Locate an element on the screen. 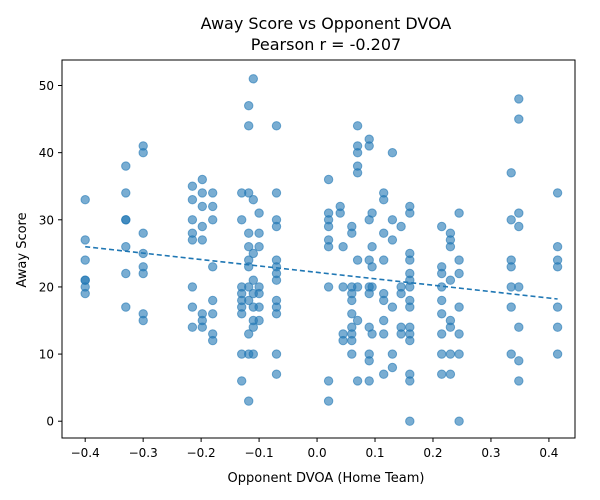 This screenshot has width=600, height=500. x-tick-label: 0.0 is located at coordinates (317, 453).